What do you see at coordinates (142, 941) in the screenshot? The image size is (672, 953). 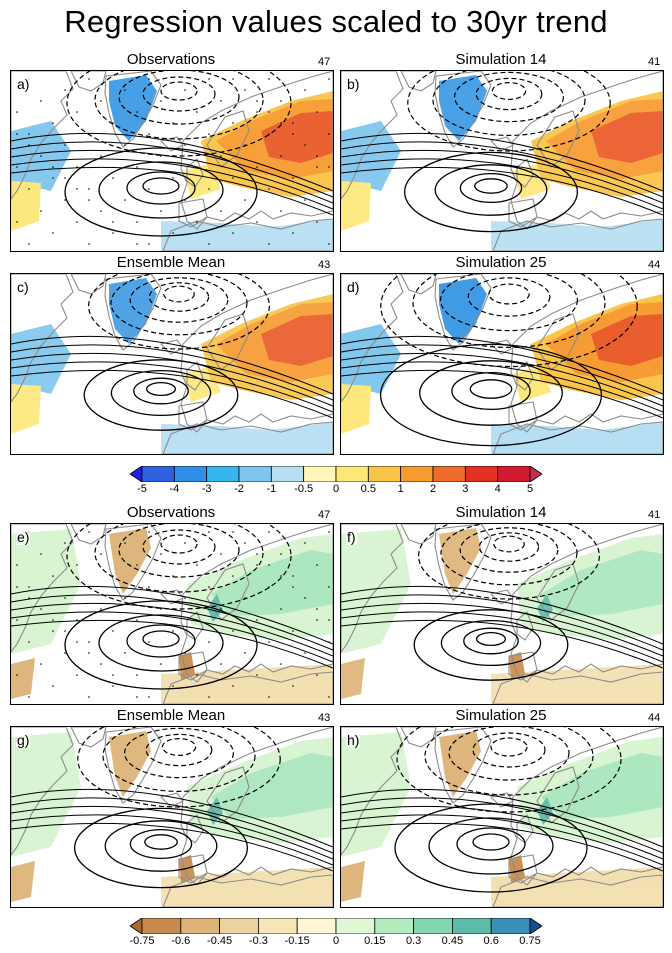 I see `colorbar-tick-label: -0.75` at bounding box center [142, 941].